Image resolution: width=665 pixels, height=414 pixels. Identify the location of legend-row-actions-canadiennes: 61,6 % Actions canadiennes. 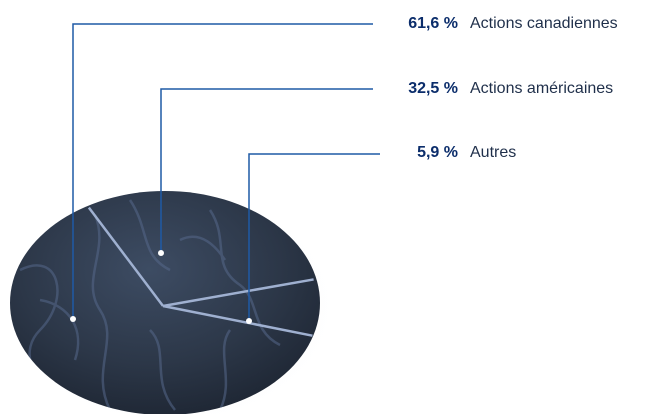
(502, 24).